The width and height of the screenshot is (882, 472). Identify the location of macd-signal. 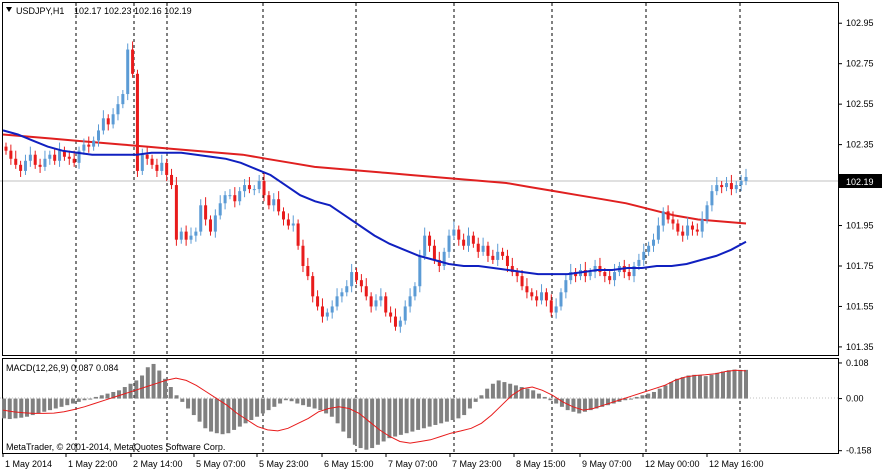
(374, 406).